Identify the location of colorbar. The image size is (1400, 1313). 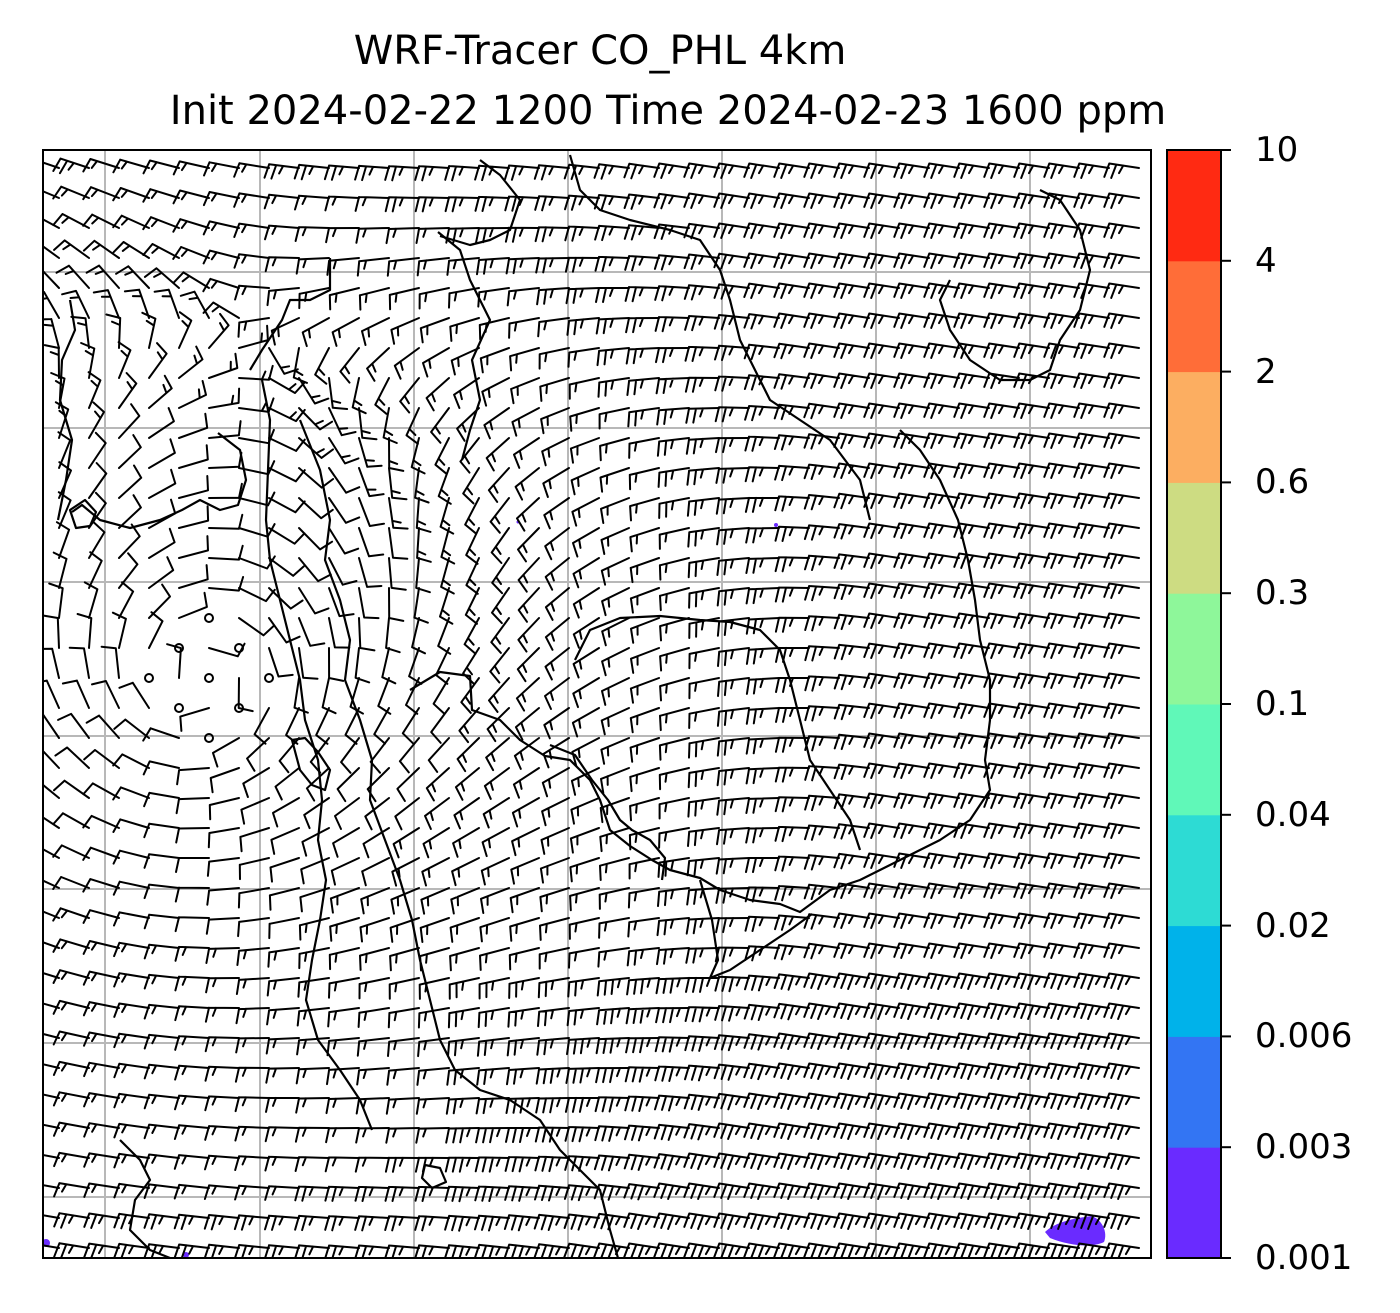
(1198, 704).